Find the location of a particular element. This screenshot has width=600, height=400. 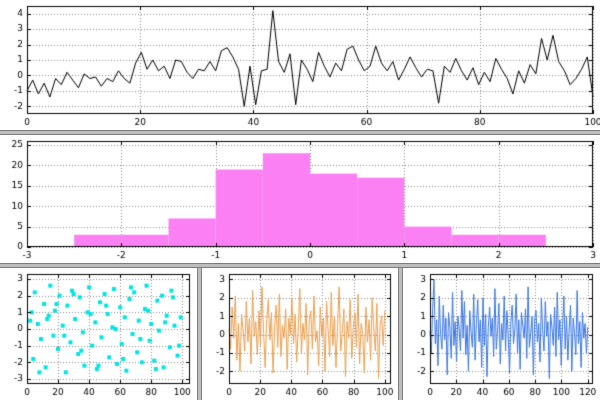

panel-orange-noise is located at coordinates (300, 334).